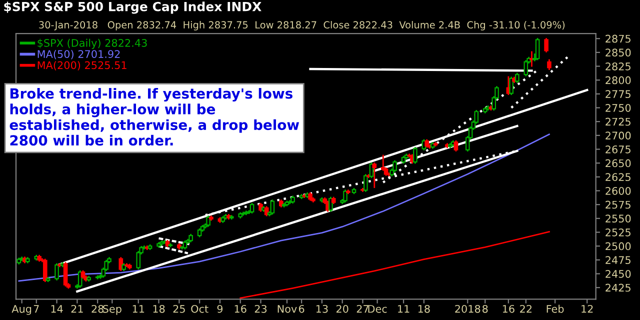 Image resolution: width=640 pixels, height=320 pixels. Describe the element at coordinates (57, 309) in the screenshot. I see `x-tick-label: 14` at that location.